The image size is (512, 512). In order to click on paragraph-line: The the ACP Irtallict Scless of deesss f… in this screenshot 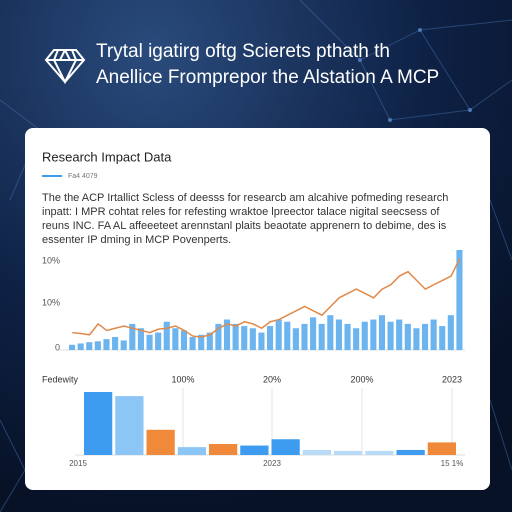, I will do `click(245, 198)`.